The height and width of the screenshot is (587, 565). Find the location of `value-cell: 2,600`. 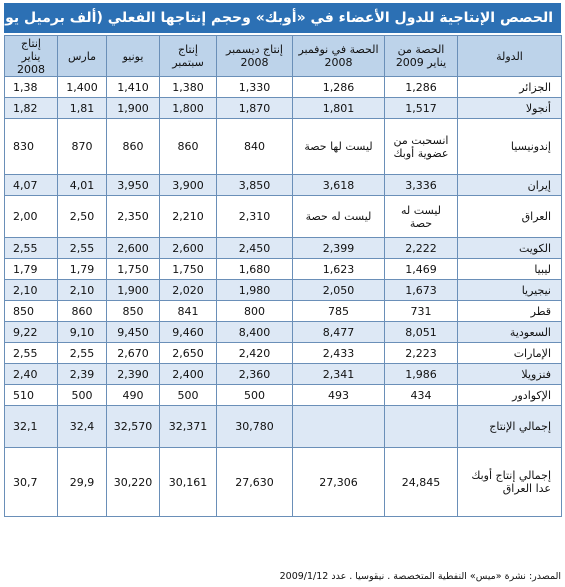

value-cell: 2,600 is located at coordinates (188, 248).